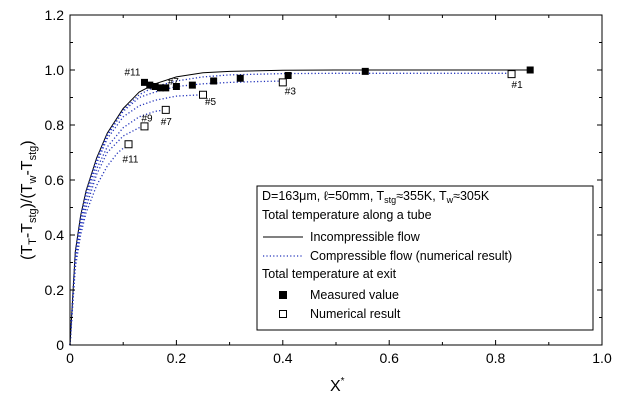  I want to click on legend-incompressible-label: Incompressible flow, so click(365, 237).